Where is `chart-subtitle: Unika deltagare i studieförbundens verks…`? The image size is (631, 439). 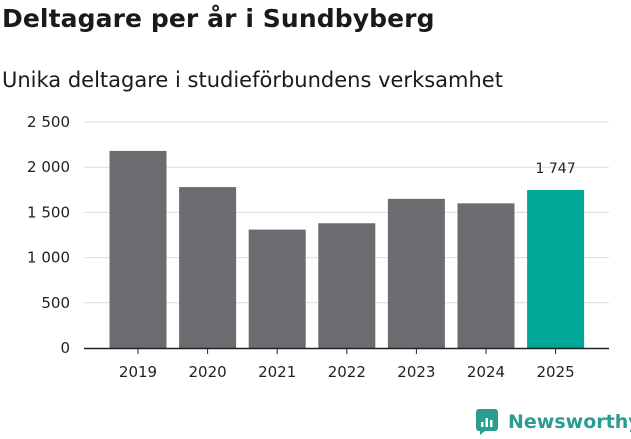 chart-subtitle: Unika deltagare i studieförbundens verks… is located at coordinates (252, 80).